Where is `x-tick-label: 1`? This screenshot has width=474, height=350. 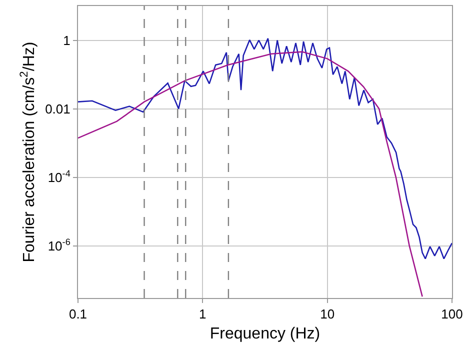
x-tick-label: 1 is located at coordinates (202, 314).